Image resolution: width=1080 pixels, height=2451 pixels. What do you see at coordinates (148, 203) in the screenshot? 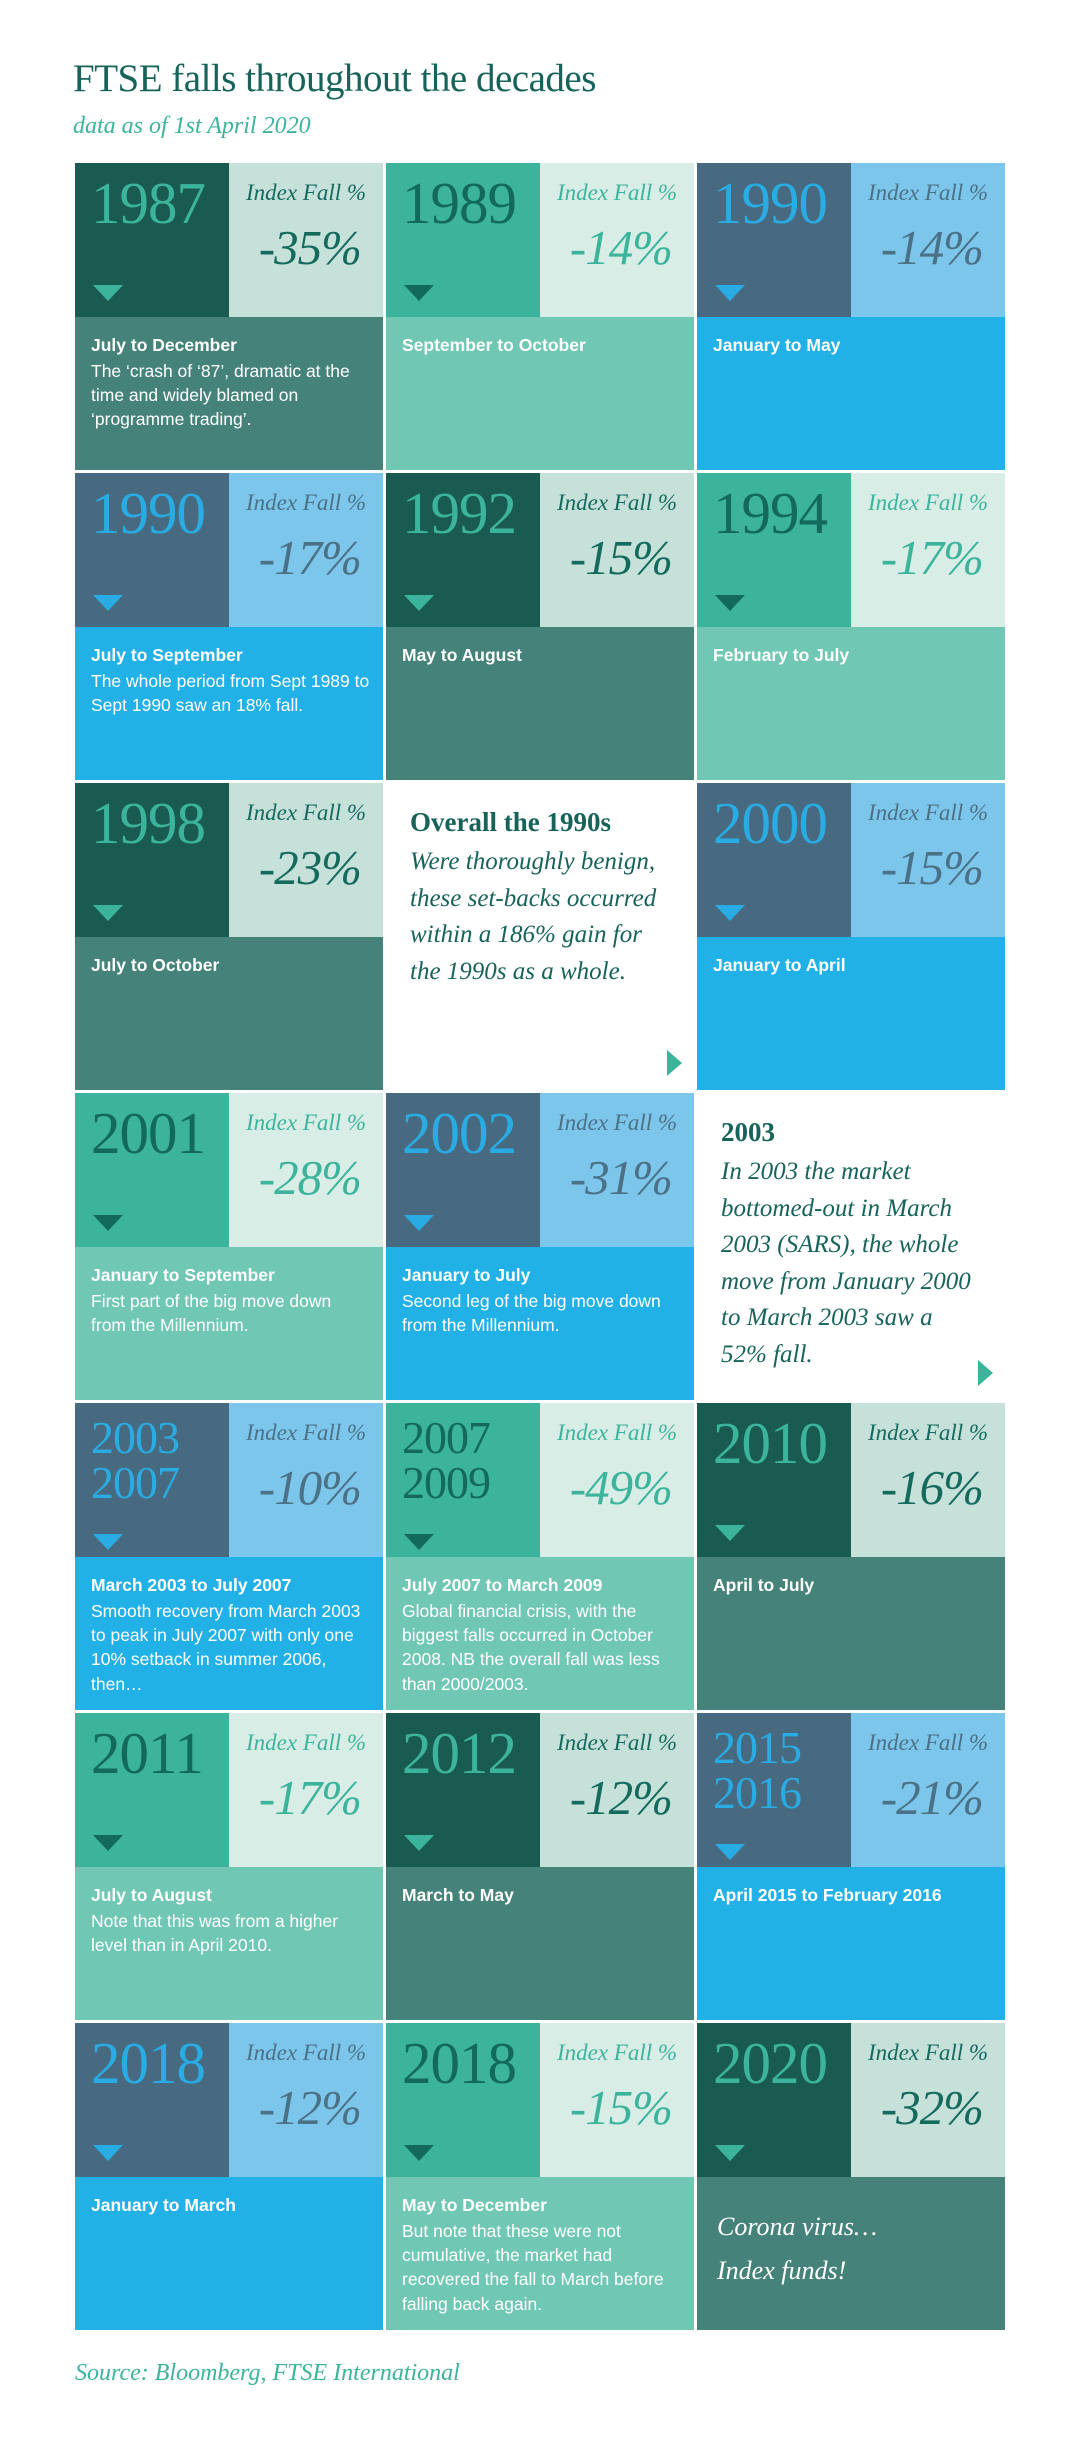
I see `year-line-1: 1987` at bounding box center [148, 203].